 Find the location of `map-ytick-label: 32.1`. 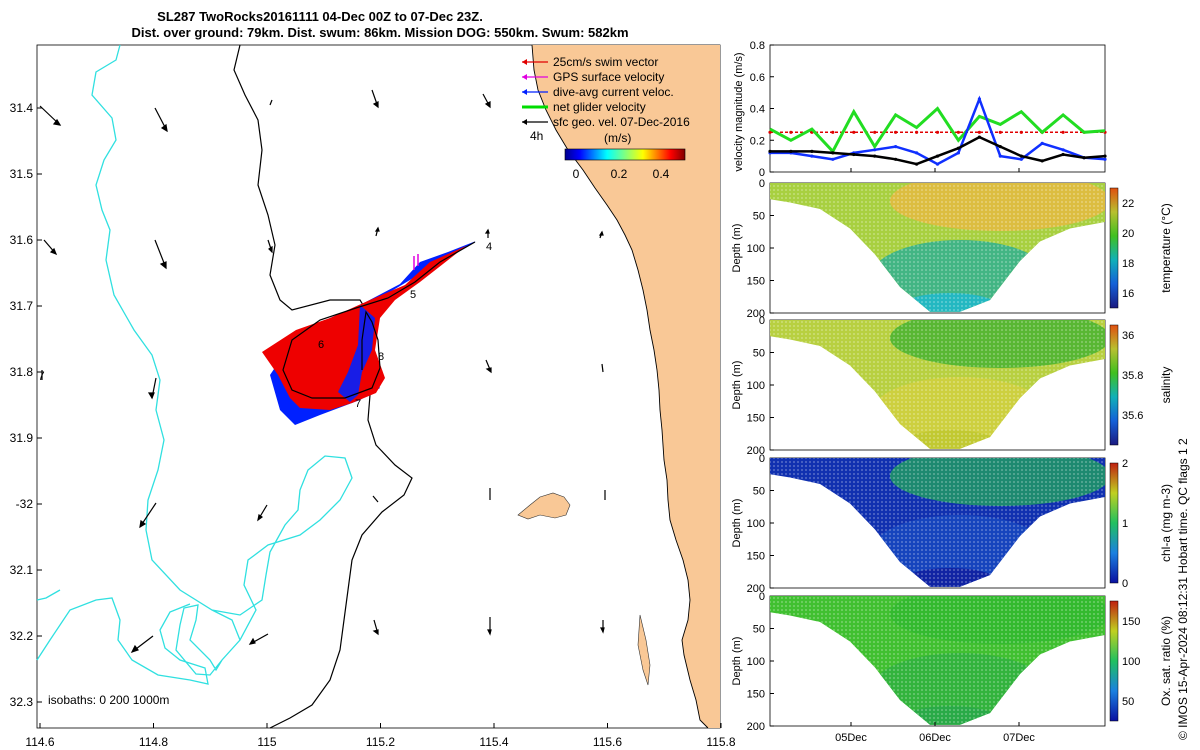

map-ytick-label: 32.1 is located at coordinates (22, 570).